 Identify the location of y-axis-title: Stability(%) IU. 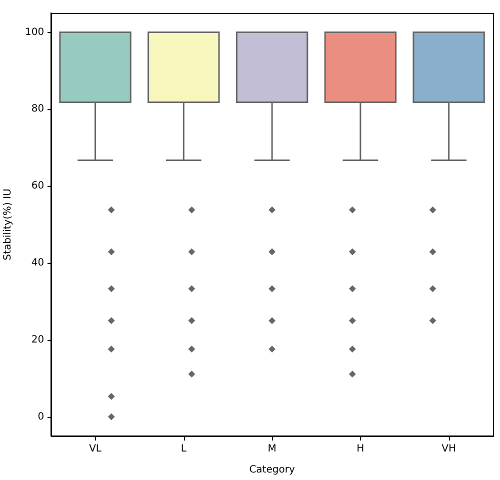
(8, 224).